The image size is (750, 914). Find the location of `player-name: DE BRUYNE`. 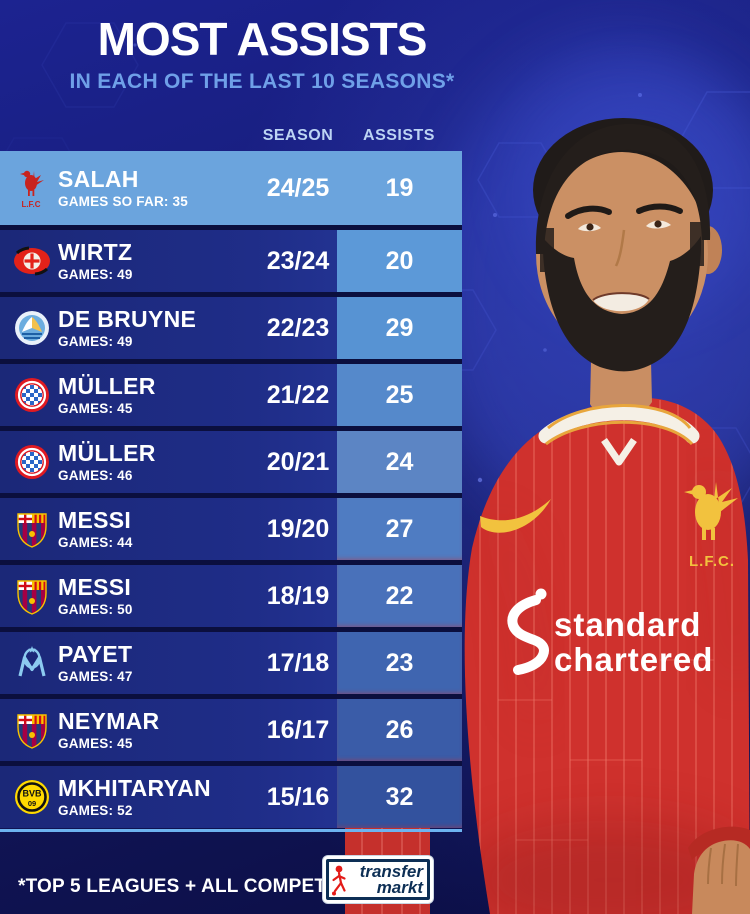

player-name: DE BRUYNE is located at coordinates (127, 318).